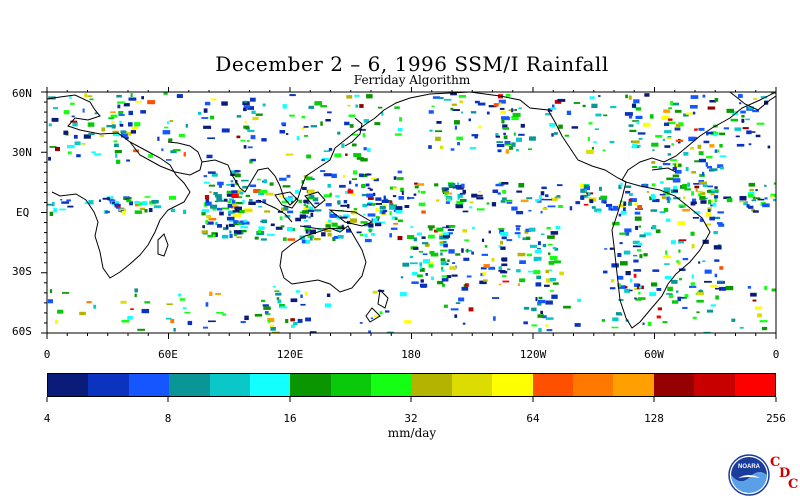 The width and height of the screenshot is (800, 500). What do you see at coordinates (168, 354) in the screenshot?
I see `lon-label-60e: 60E` at bounding box center [168, 354].